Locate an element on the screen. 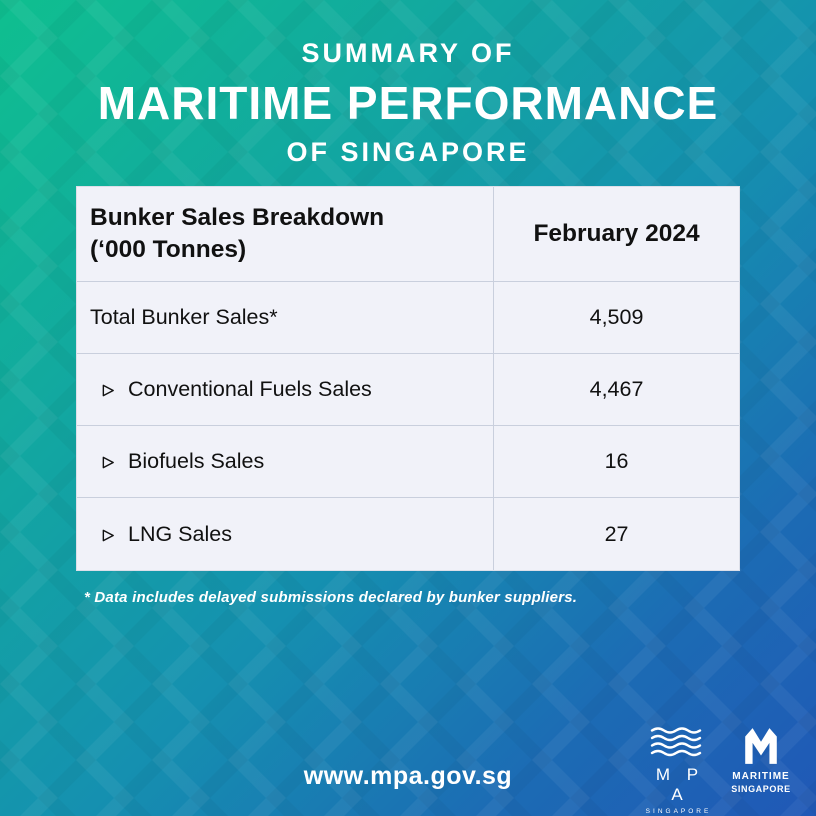 This screenshot has height=816, width=816. mpa-singapore-label: SINGAPORE is located at coordinates (678, 811).